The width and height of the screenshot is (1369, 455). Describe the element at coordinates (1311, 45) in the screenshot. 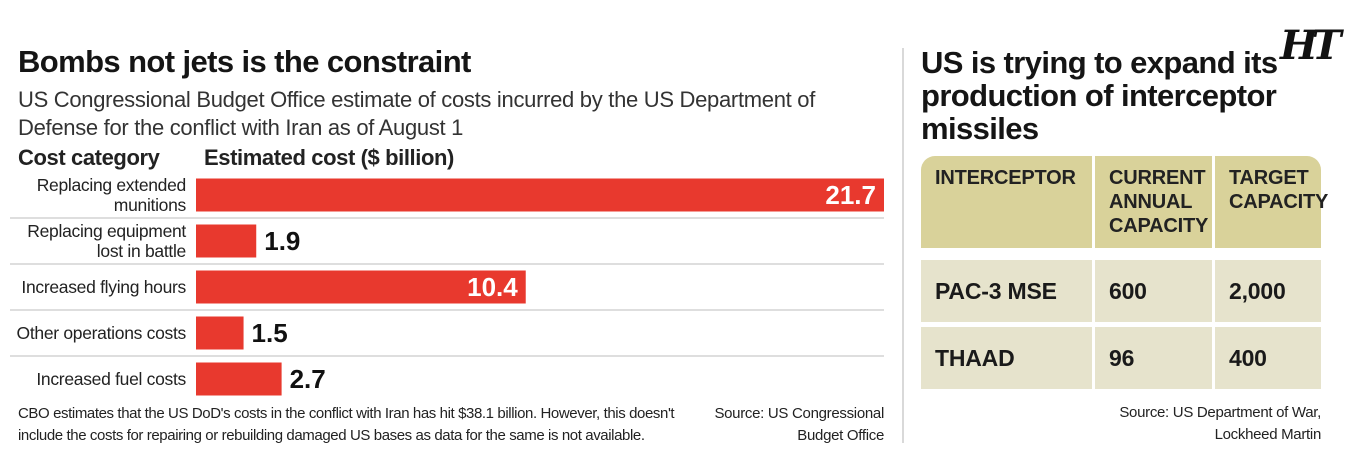

I see `ht-logo: HT` at that location.